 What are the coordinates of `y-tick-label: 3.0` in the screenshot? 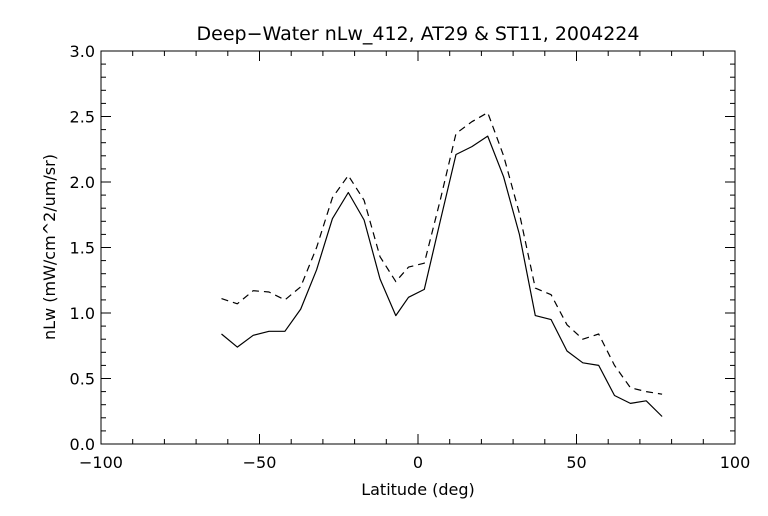 It's located at (82, 51).